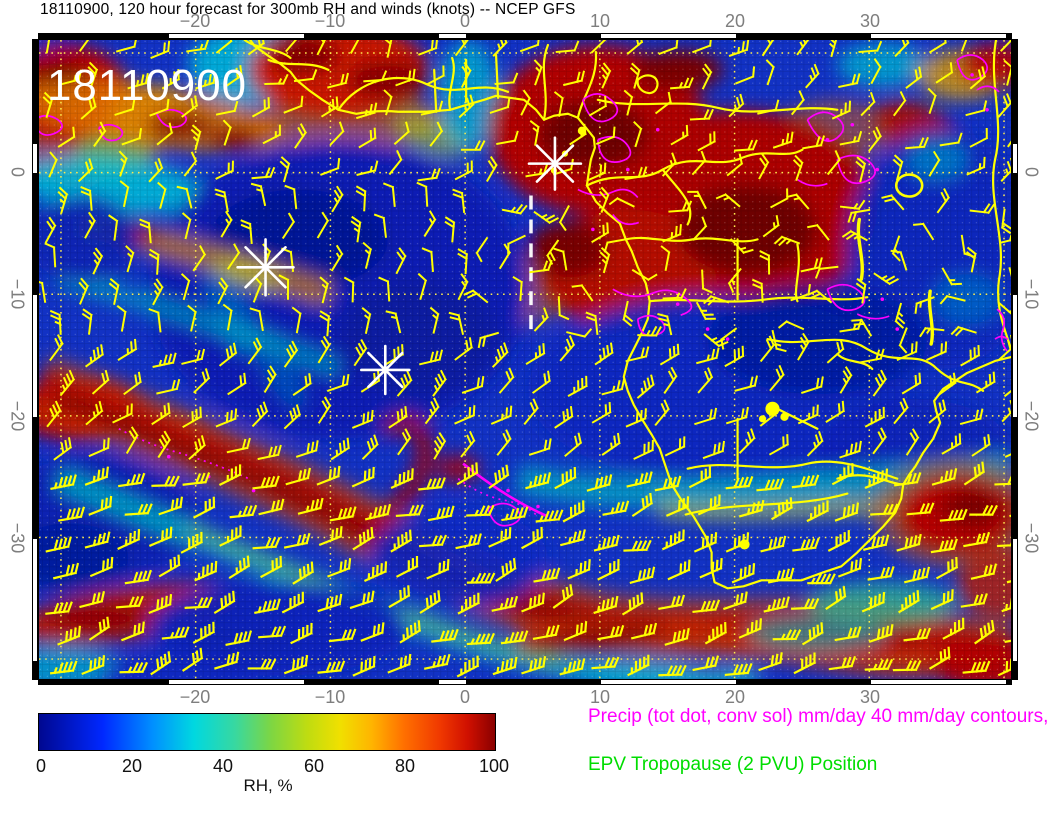 The image size is (1056, 816). What do you see at coordinates (735, 21) in the screenshot?
I see `lon-tick-top: 20` at bounding box center [735, 21].